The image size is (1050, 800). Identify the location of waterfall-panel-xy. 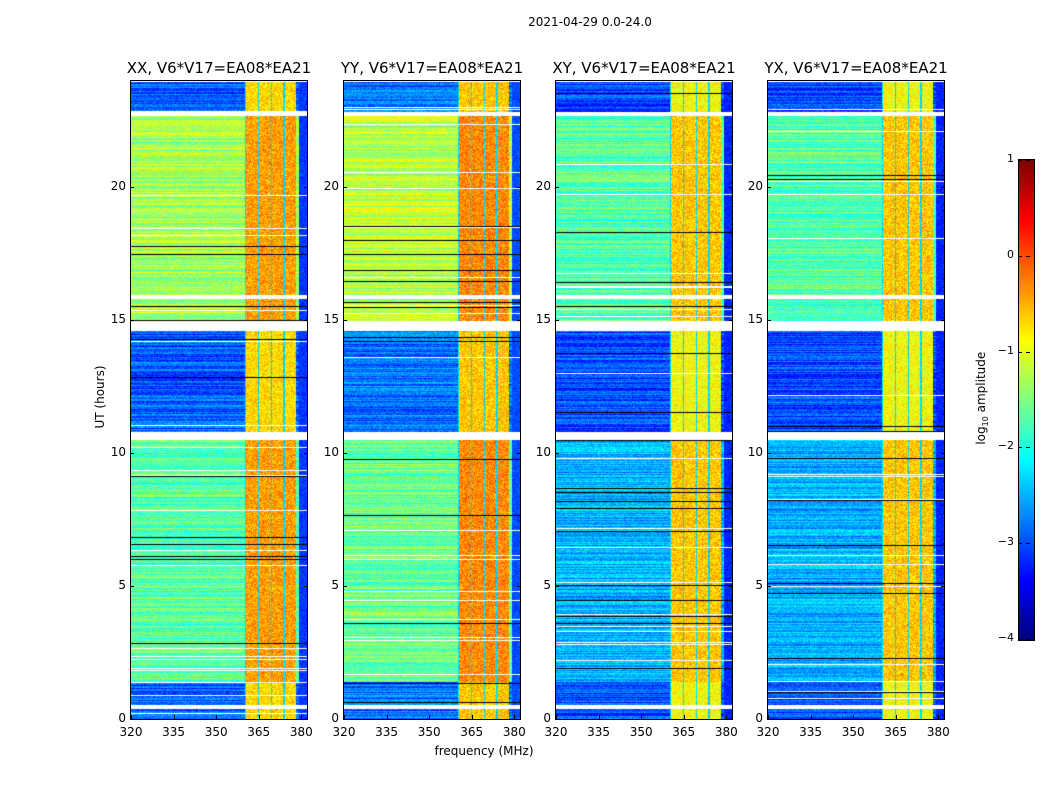
(644, 400).